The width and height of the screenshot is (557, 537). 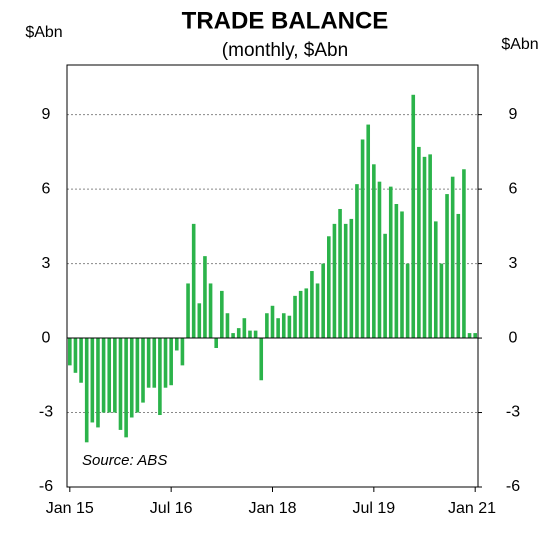 What do you see at coordinates (43, 32) in the screenshot?
I see `y-axis-label: $Abn` at bounding box center [43, 32].